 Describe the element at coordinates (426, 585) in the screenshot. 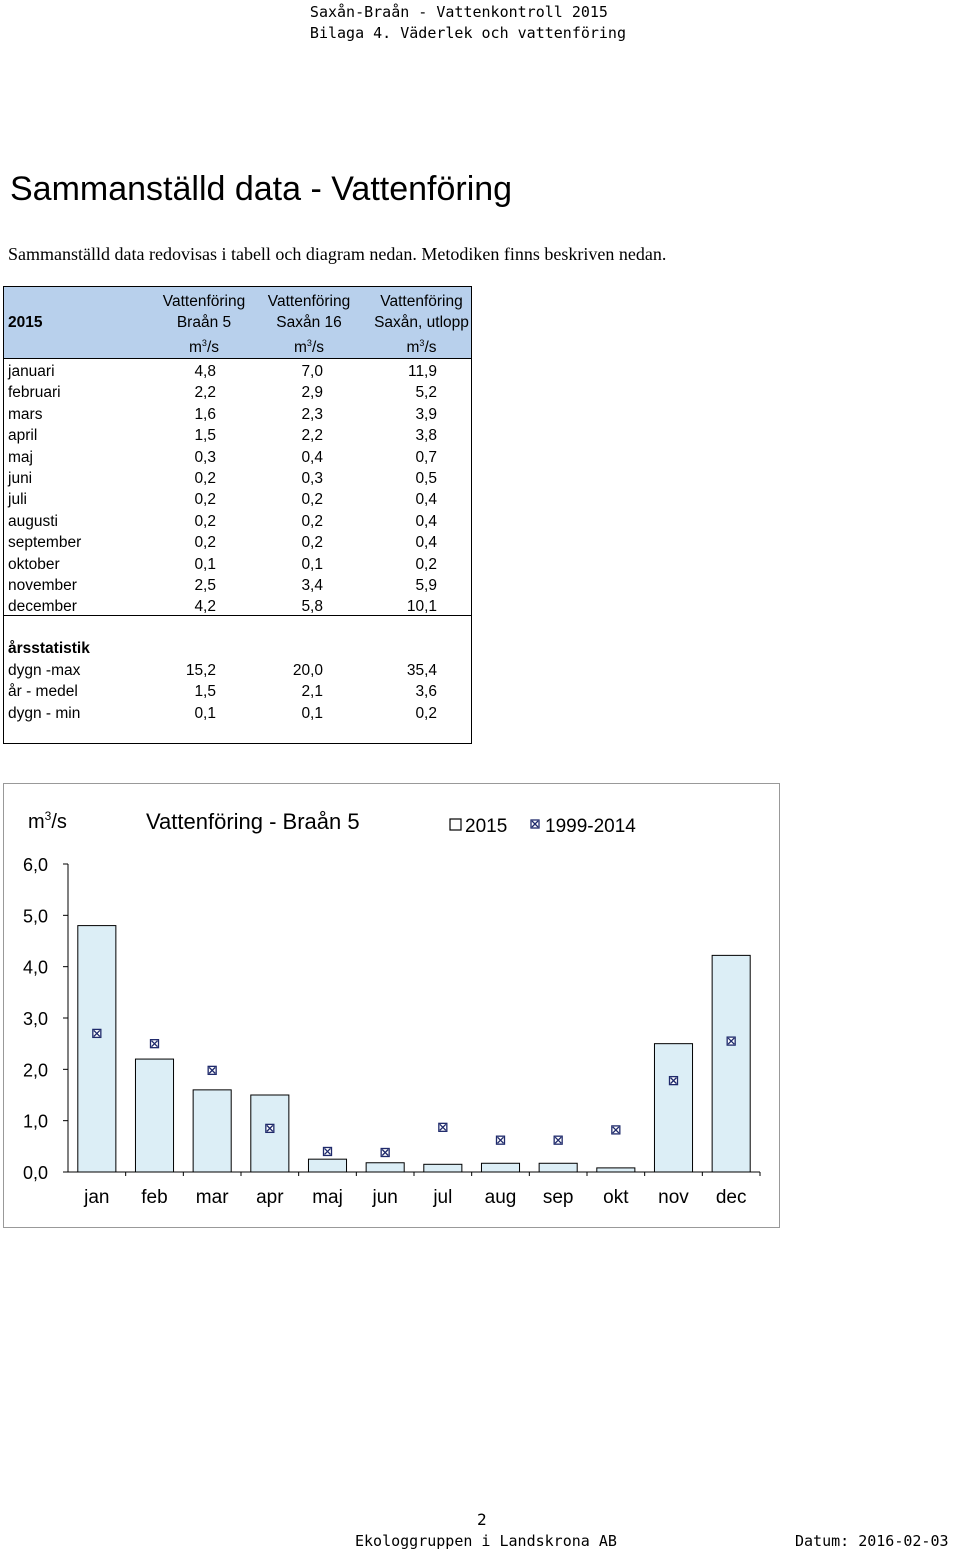

I see `row-value-saxan-utlopp: 5,9` at that location.